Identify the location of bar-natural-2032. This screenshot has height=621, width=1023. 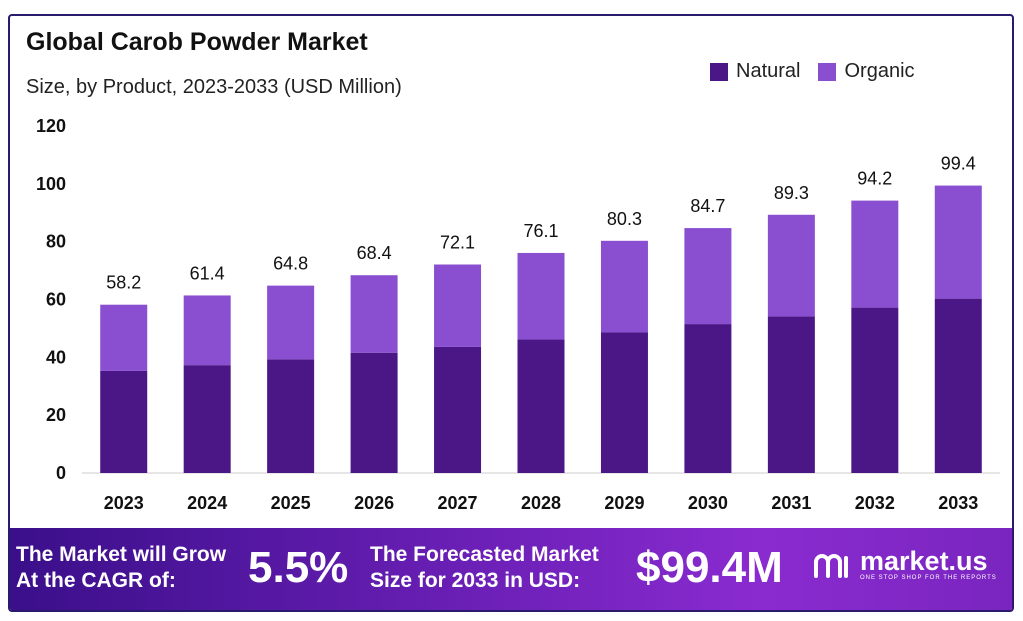
(875, 390).